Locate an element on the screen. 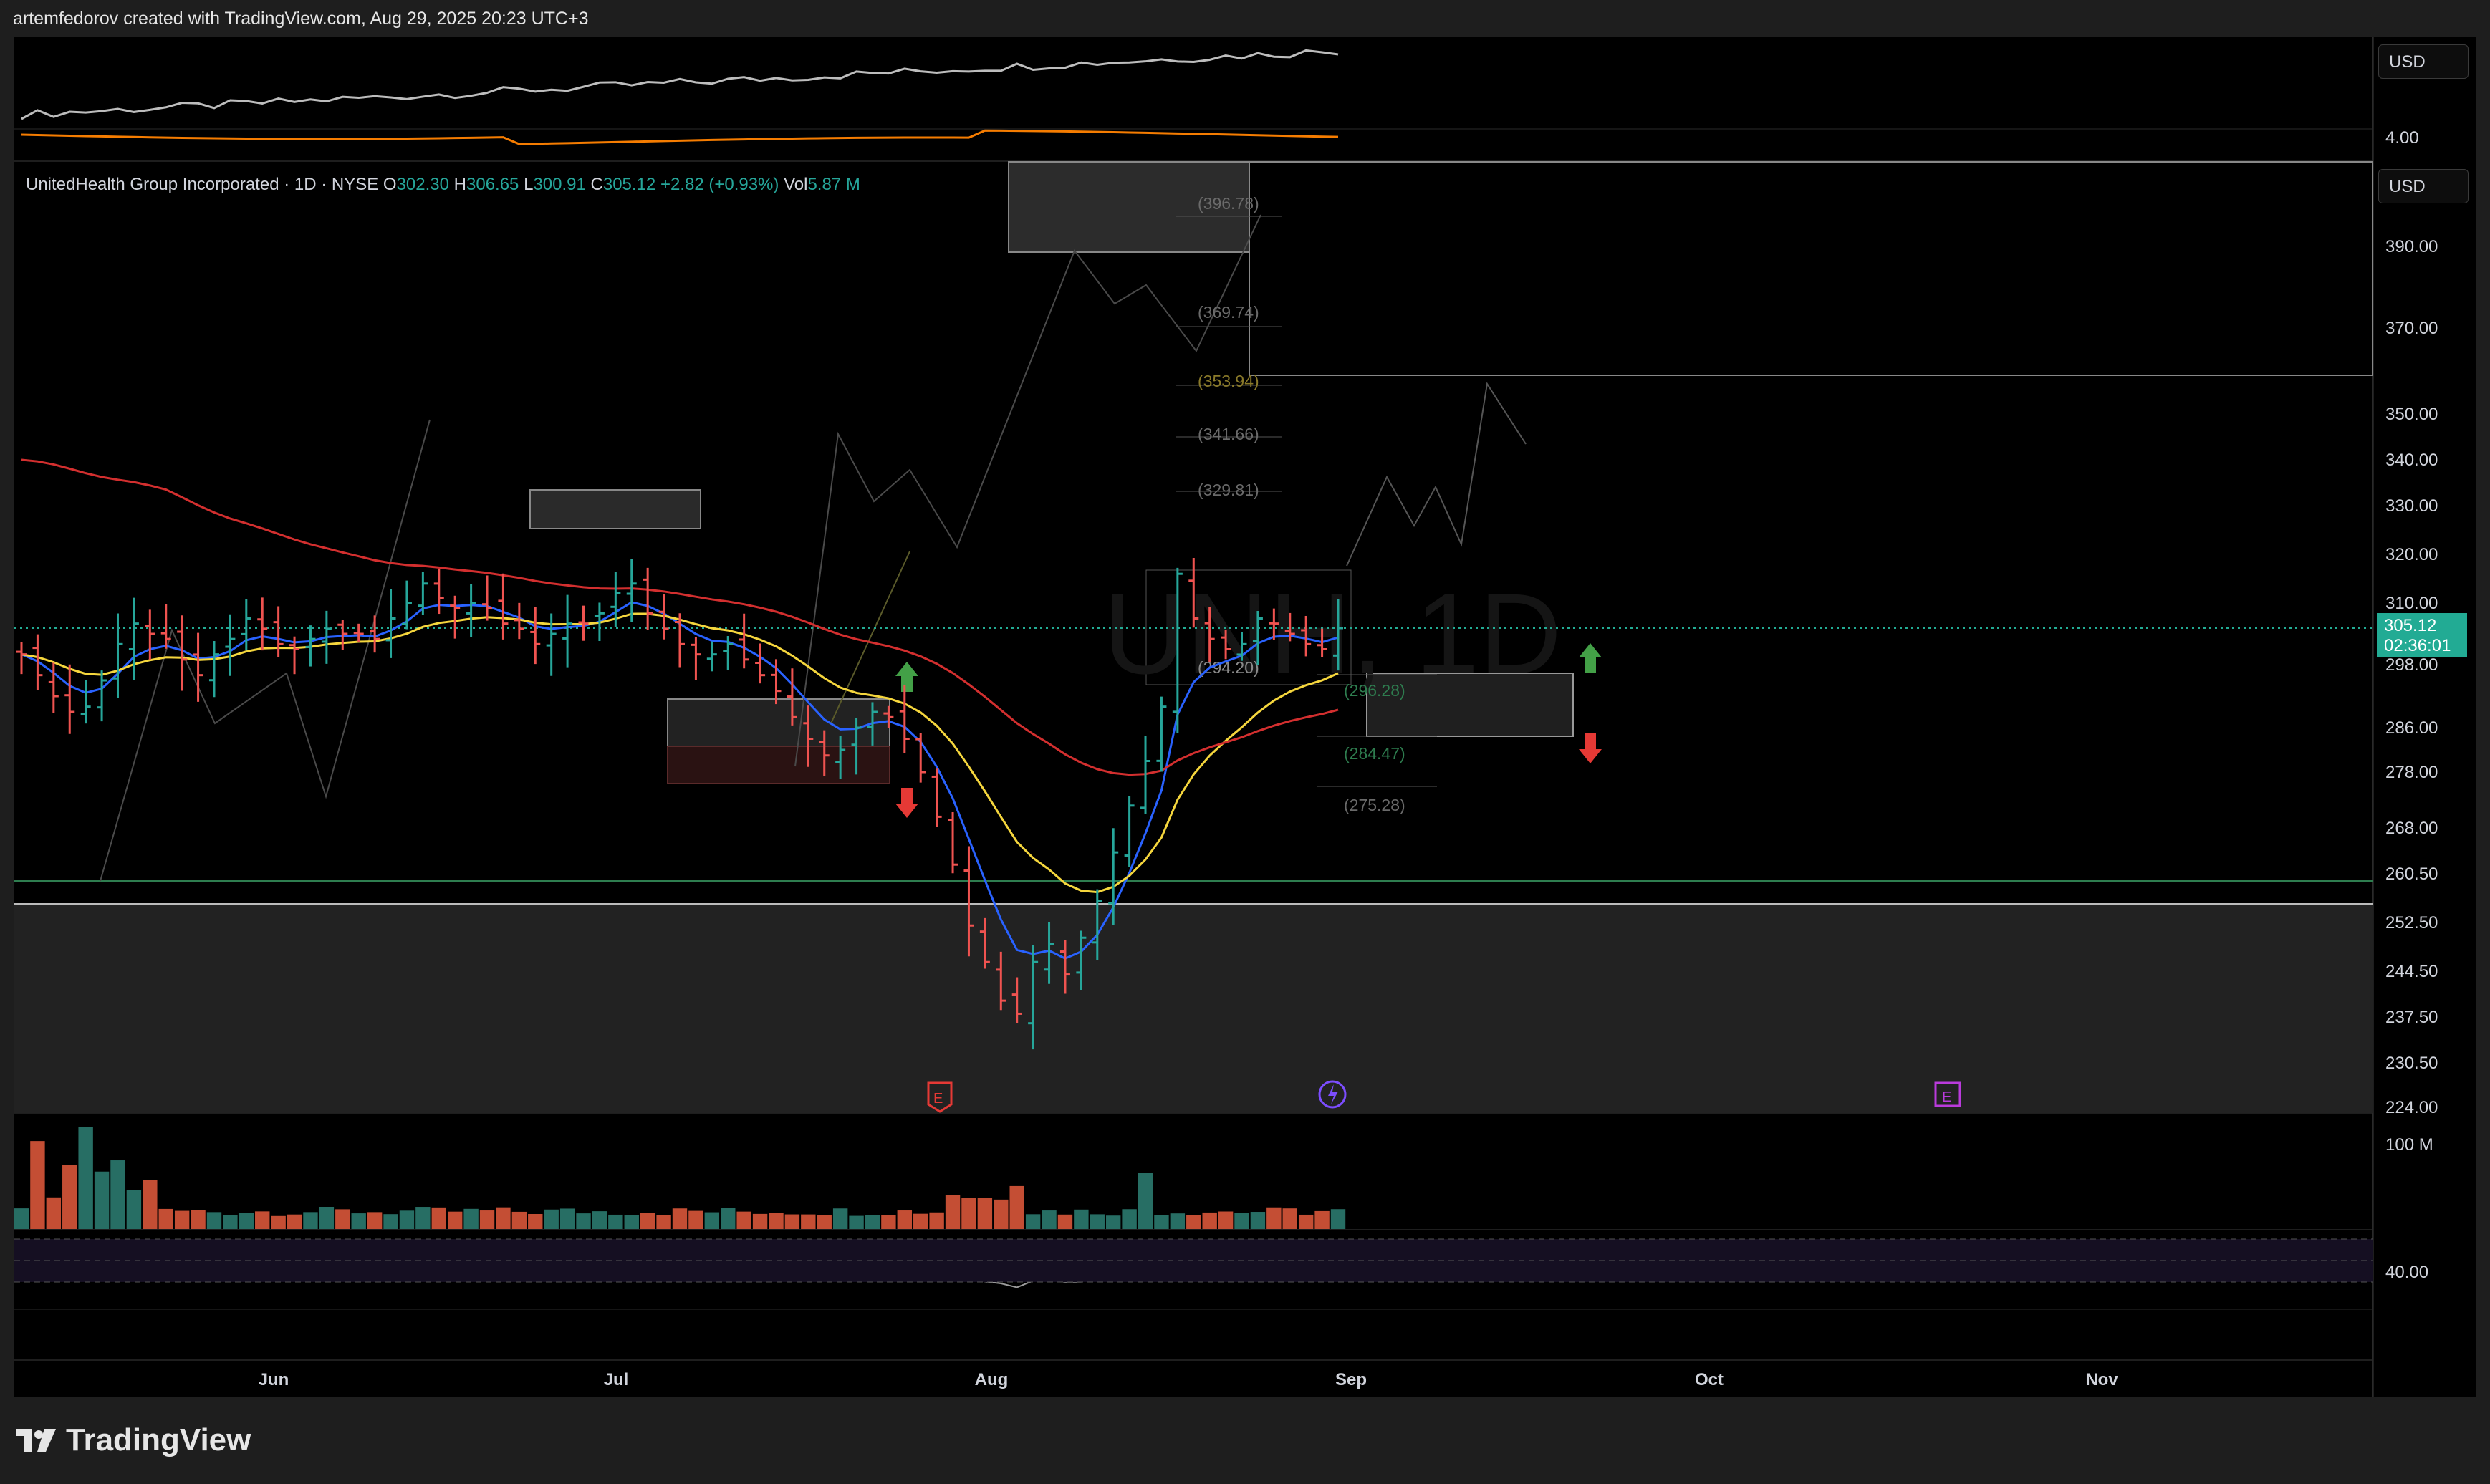 The width and height of the screenshot is (2490, 1484). tradingview-logo: TradingView is located at coordinates (133, 1440).